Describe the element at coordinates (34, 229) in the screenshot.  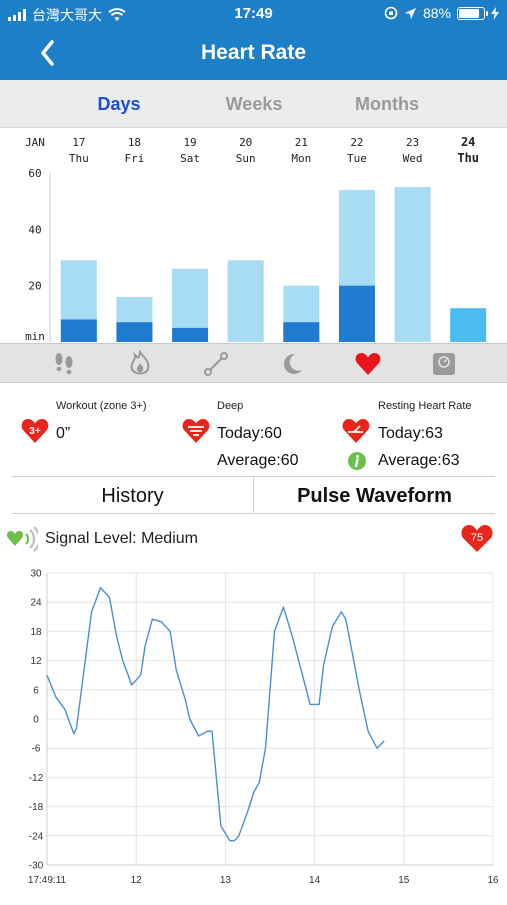
I see `y-tick-label: 40` at that location.